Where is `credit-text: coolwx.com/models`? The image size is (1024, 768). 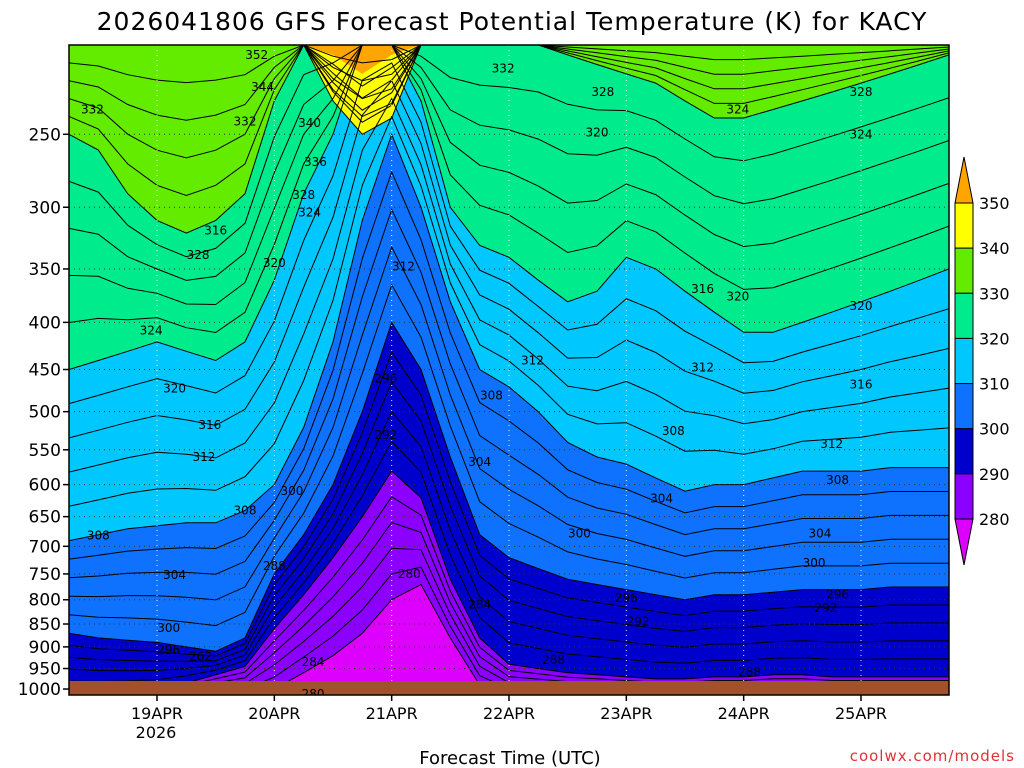 credit-text: coolwx.com/models is located at coordinates (932, 756).